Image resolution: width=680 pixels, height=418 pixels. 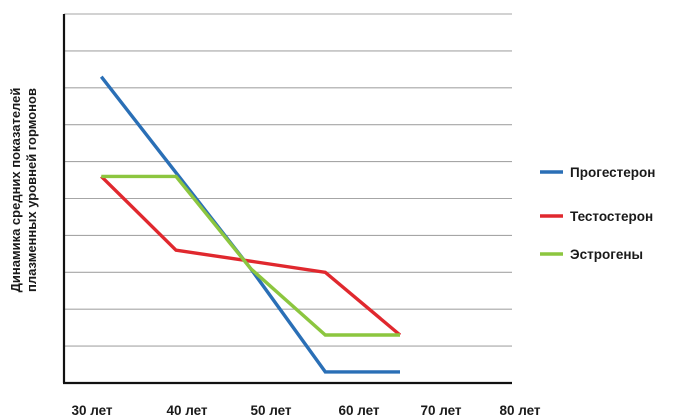 What do you see at coordinates (305, 410) in the screenshot?
I see `x-axis-tick-labels: 30 лет 40 лет 50 лет 60 лет 70 лет 80 лет` at bounding box center [305, 410].